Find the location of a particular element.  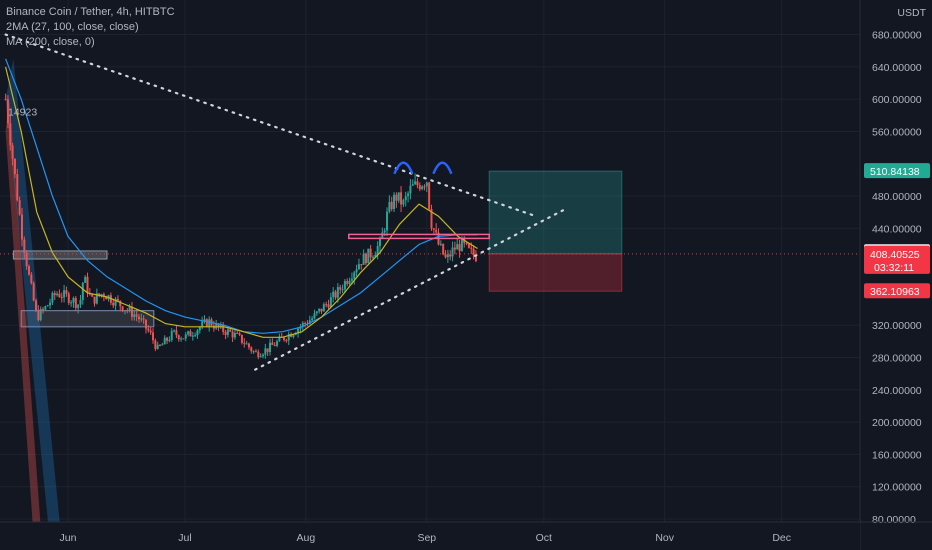

currency-label: USDT is located at coordinates (911, 13).